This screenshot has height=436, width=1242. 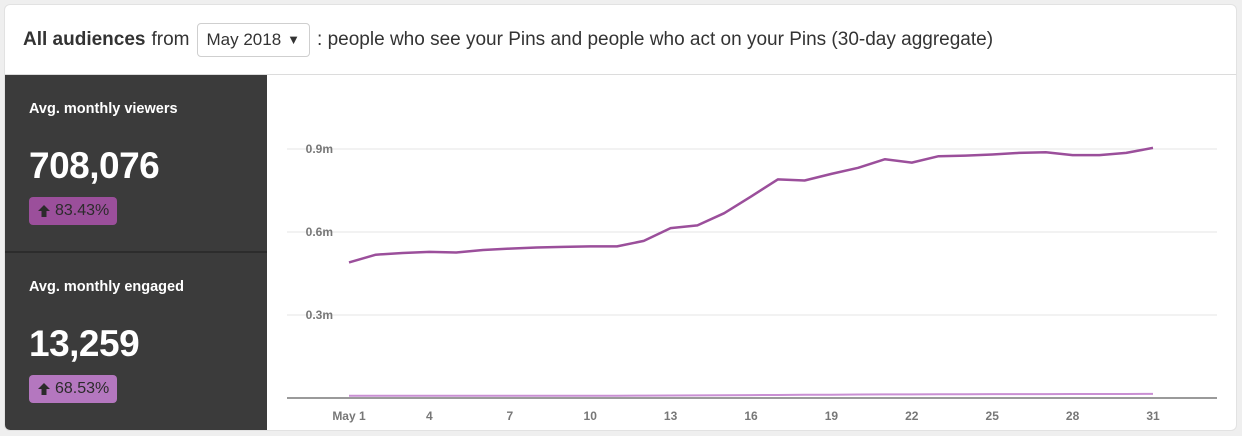 What do you see at coordinates (84, 39) in the screenshot?
I see `header-title: All audiences` at bounding box center [84, 39].